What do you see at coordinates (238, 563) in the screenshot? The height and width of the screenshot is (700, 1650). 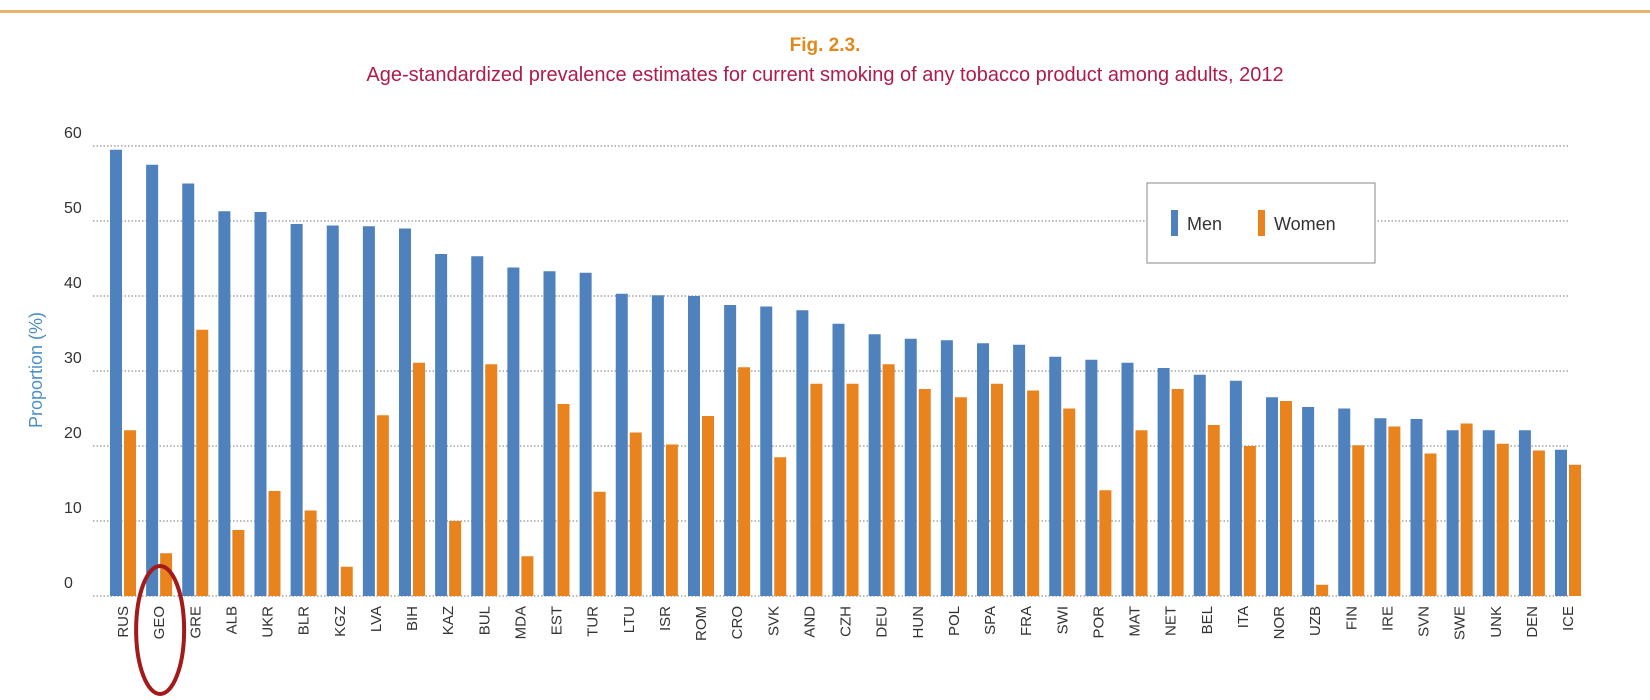 I see `bar-women-alb` at bounding box center [238, 563].